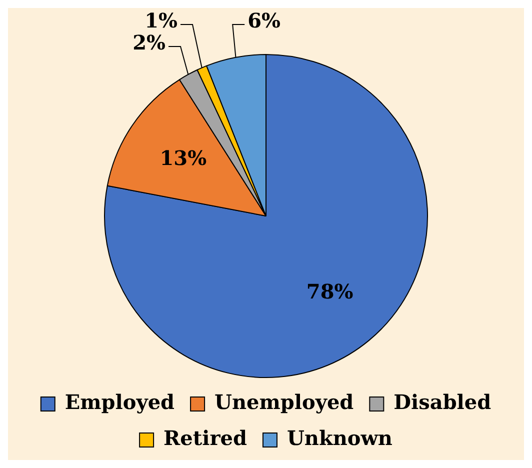  Describe the element at coordinates (330, 291) in the screenshot. I see `data-label: 78%` at that location.